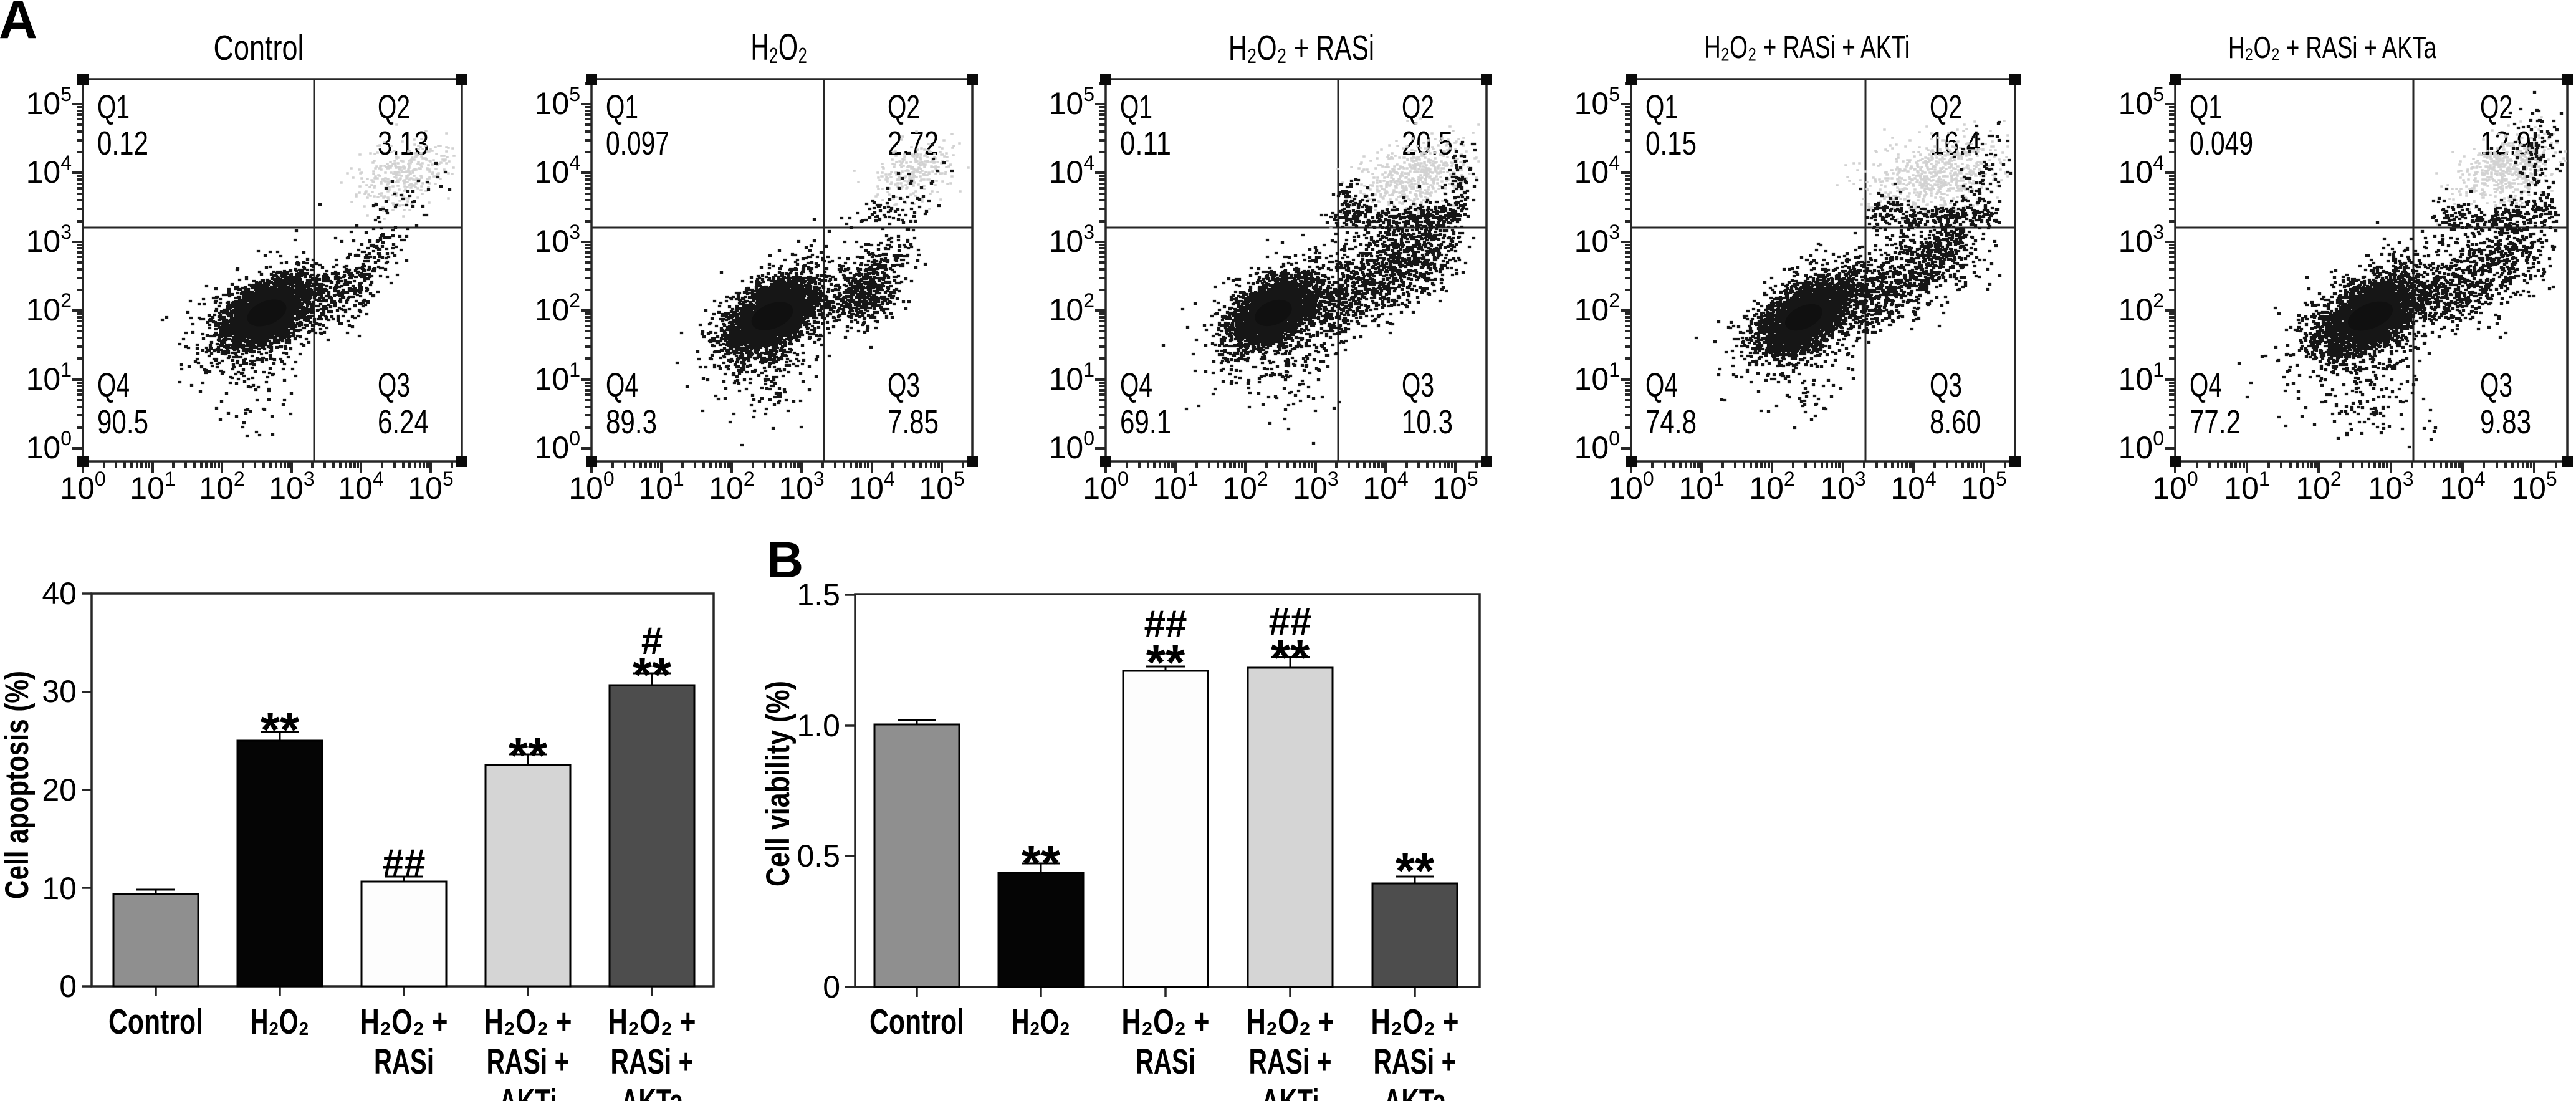  What do you see at coordinates (819, 594) in the screenshot?
I see `svg-text: 1.5` at bounding box center [819, 594].